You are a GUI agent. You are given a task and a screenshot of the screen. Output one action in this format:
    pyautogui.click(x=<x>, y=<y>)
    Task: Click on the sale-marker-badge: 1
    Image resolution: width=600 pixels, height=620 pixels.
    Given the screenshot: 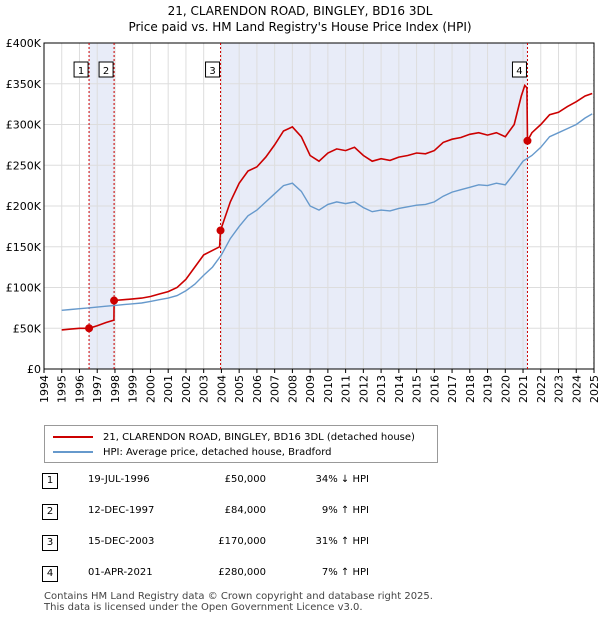 What is the action you would take?
    pyautogui.click(x=50, y=481)
    